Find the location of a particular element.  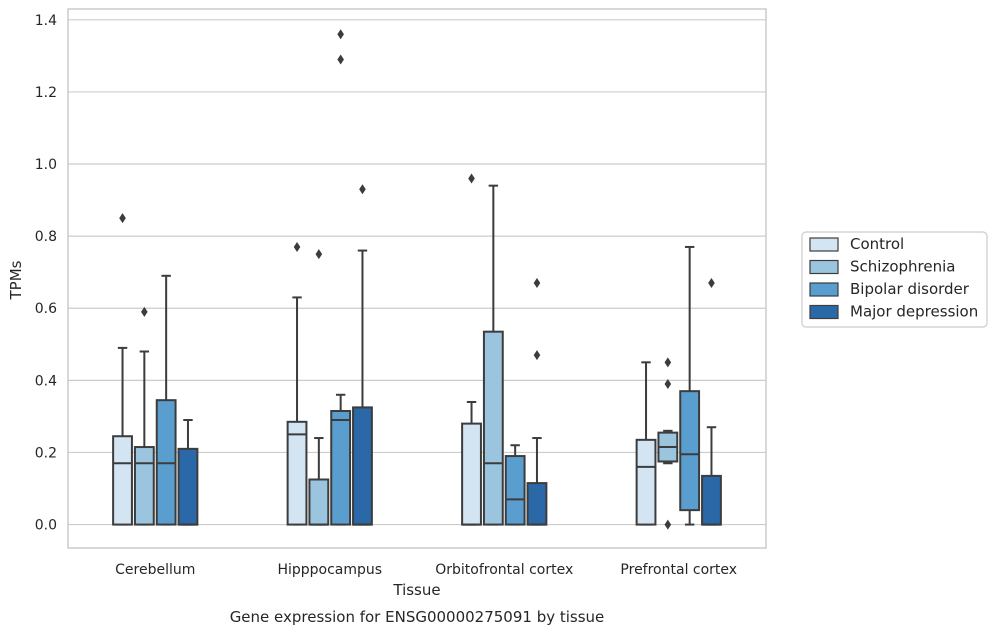

legend-frame is located at coordinates (894, 279).